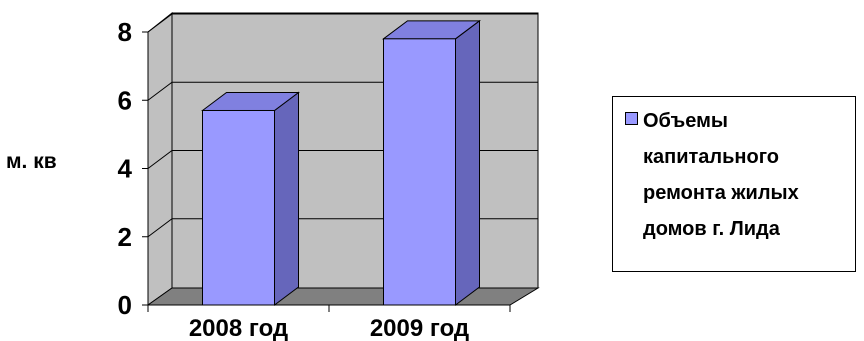  What do you see at coordinates (125, 100) in the screenshot?
I see `y-tick-label: 6` at bounding box center [125, 100].